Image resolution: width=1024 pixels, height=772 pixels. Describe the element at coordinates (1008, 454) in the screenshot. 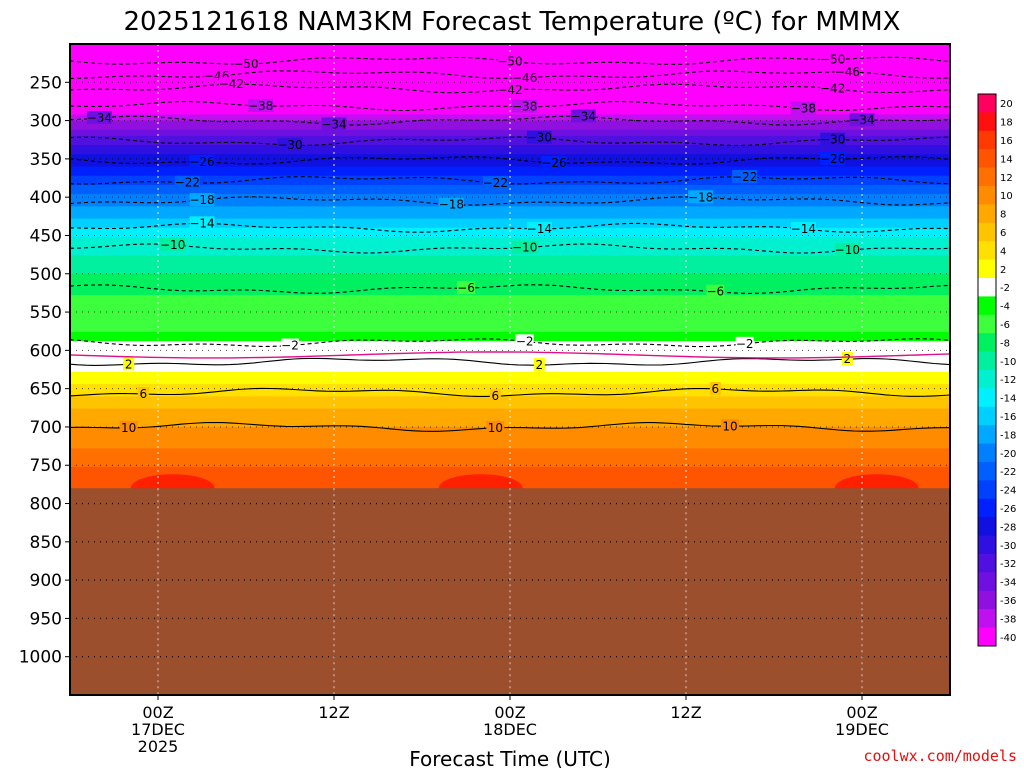

I see `colorbar-label: -20` at that location.